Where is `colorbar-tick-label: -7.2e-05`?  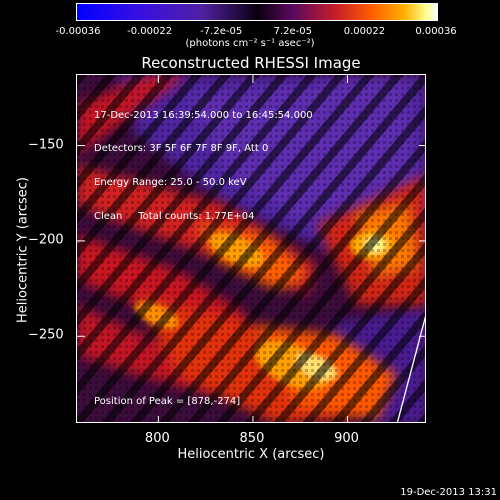
colorbar-tick-label: -7.2e-05 is located at coordinates (221, 31).